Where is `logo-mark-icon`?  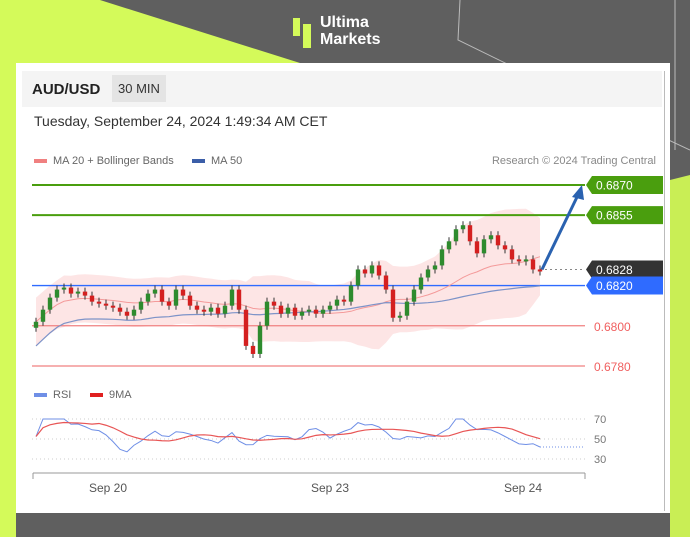
logo-mark-icon is located at coordinates (302, 33).